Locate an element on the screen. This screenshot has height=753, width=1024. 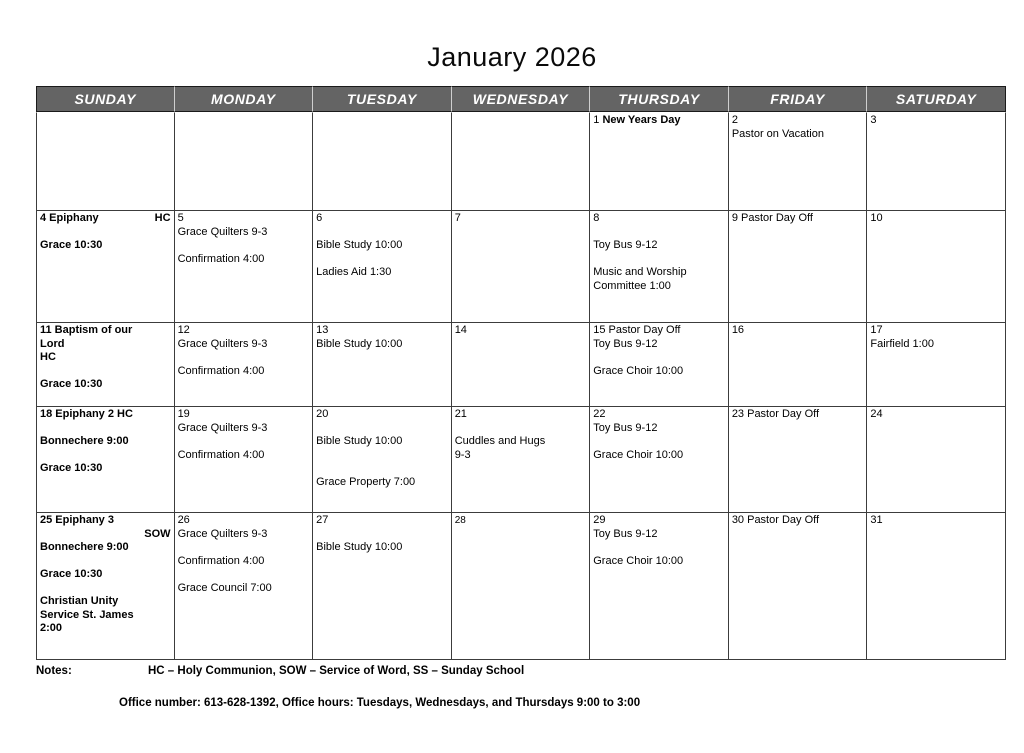
cell-line: Lord is located at coordinates (105, 345).